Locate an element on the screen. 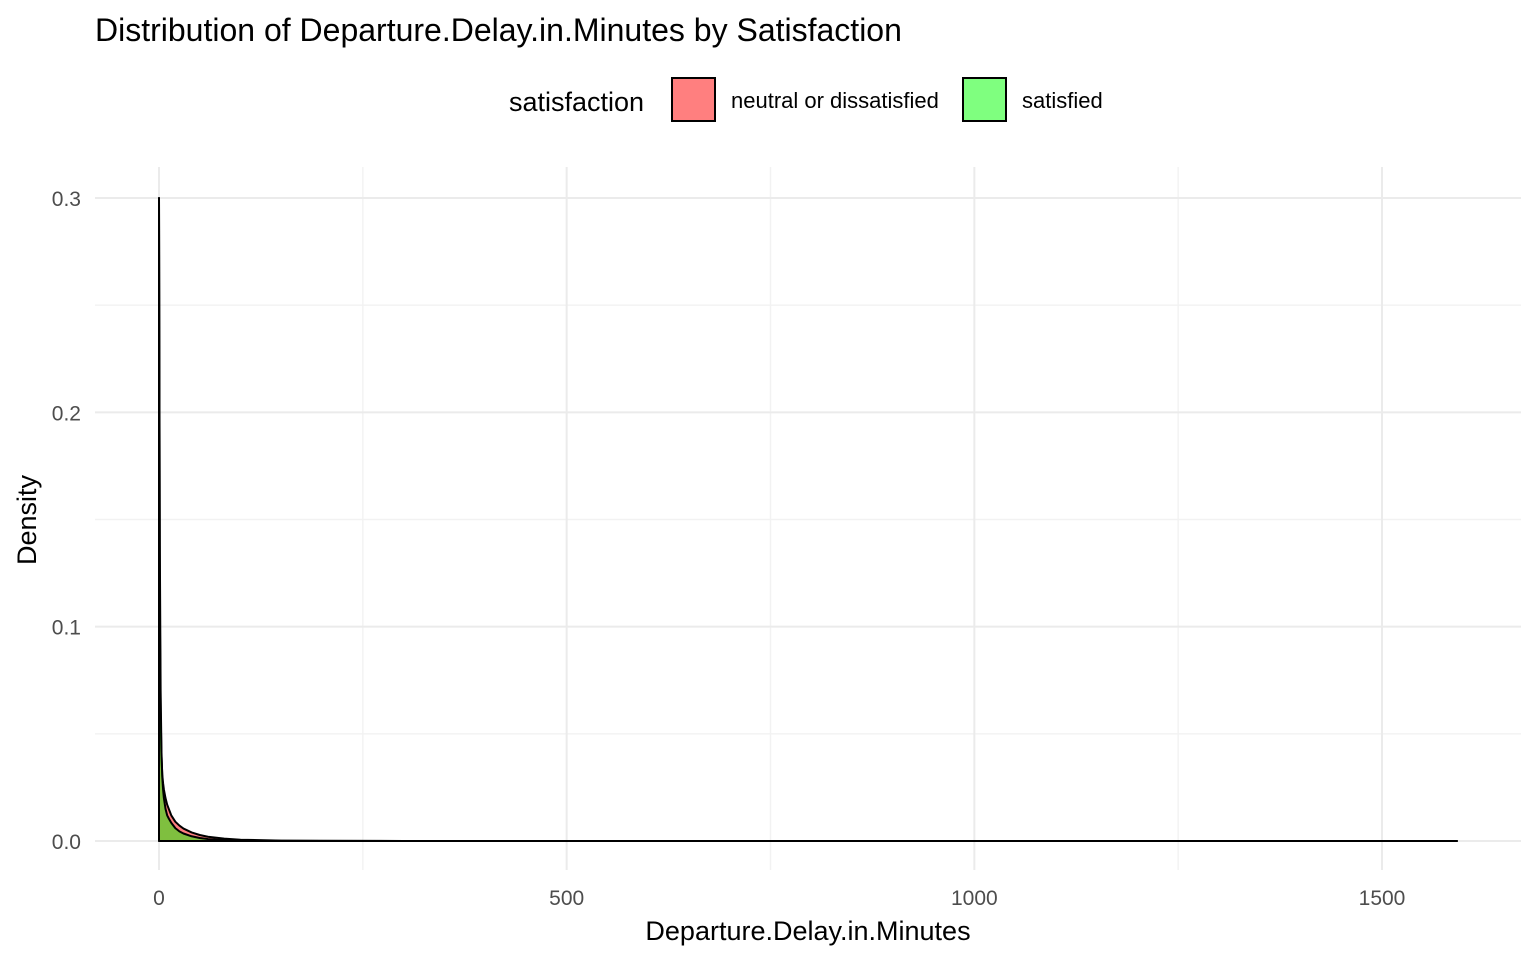  x-tick-label: 1500 is located at coordinates (1382, 898).